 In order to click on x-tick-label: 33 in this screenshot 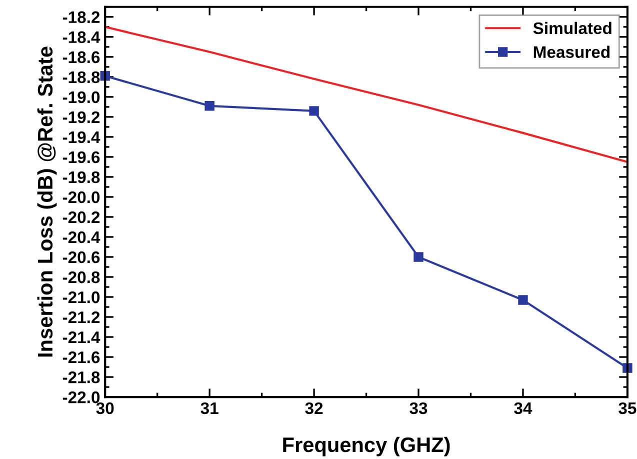, I will do `click(419, 408)`.